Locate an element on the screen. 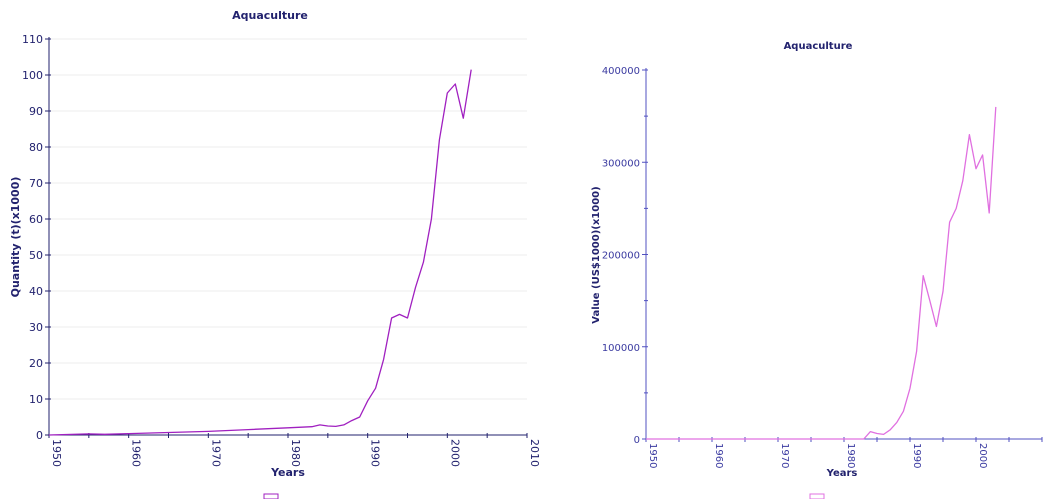 The height and width of the screenshot is (499, 1043). chart2-x-tick-label: 1950 is located at coordinates (652, 455).